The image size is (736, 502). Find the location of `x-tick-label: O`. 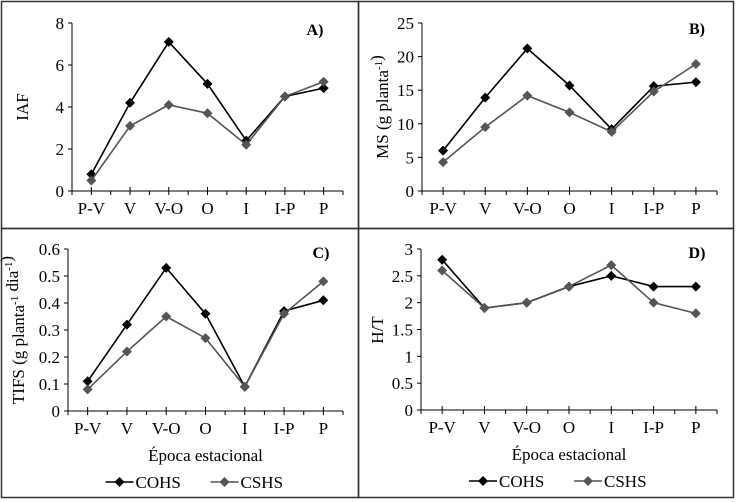

x-tick-label: O is located at coordinates (569, 208).